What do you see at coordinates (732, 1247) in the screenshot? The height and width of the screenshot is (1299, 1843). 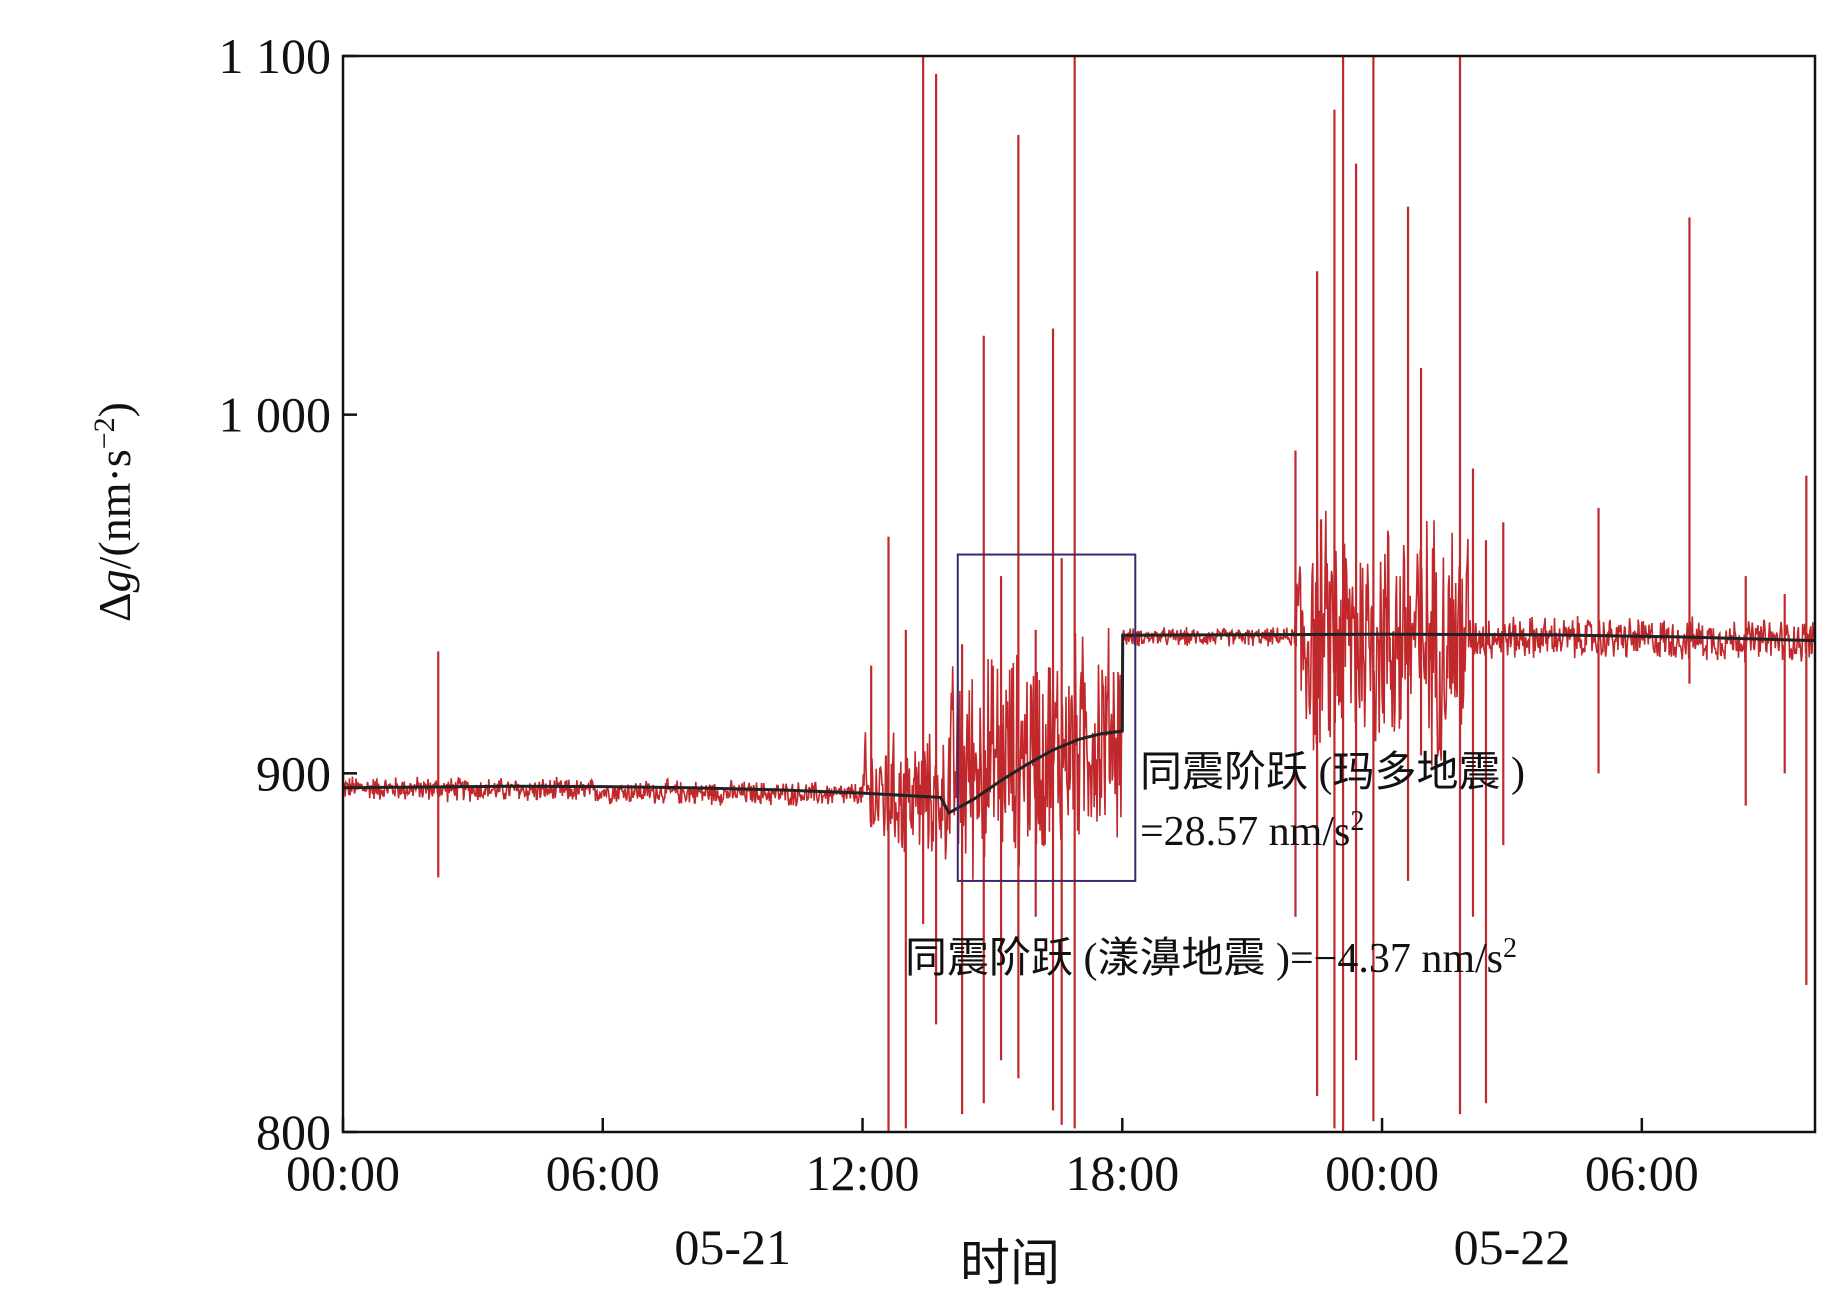 I see `date-label-0: 05-21` at bounding box center [732, 1247].